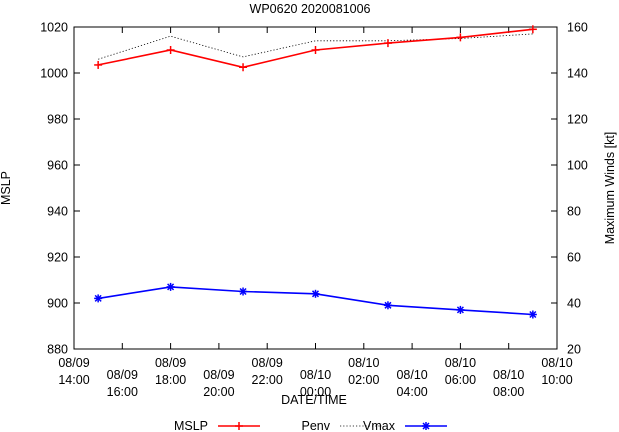  I want to click on y-tick-label-right: 100, so click(577, 166).